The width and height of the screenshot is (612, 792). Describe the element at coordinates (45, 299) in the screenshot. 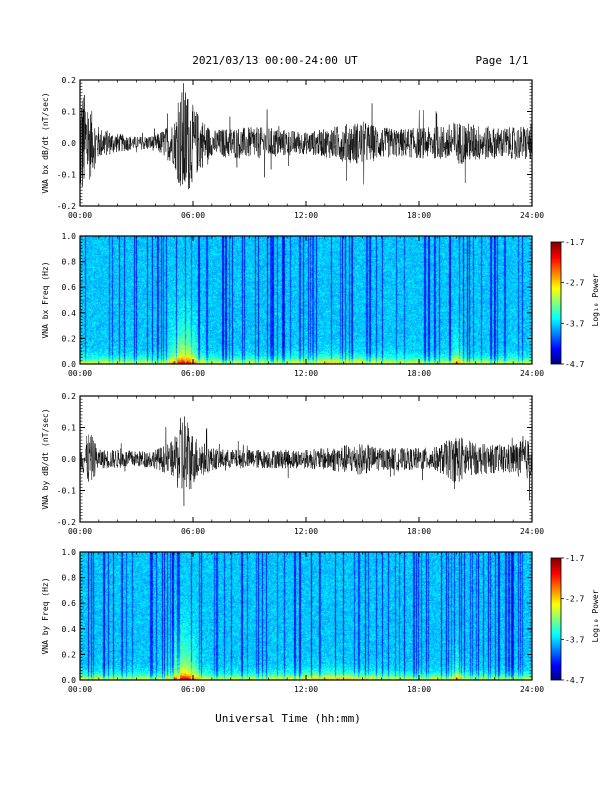

I see `y-axis-label: VNA bx Freq (Hz)` at that location.